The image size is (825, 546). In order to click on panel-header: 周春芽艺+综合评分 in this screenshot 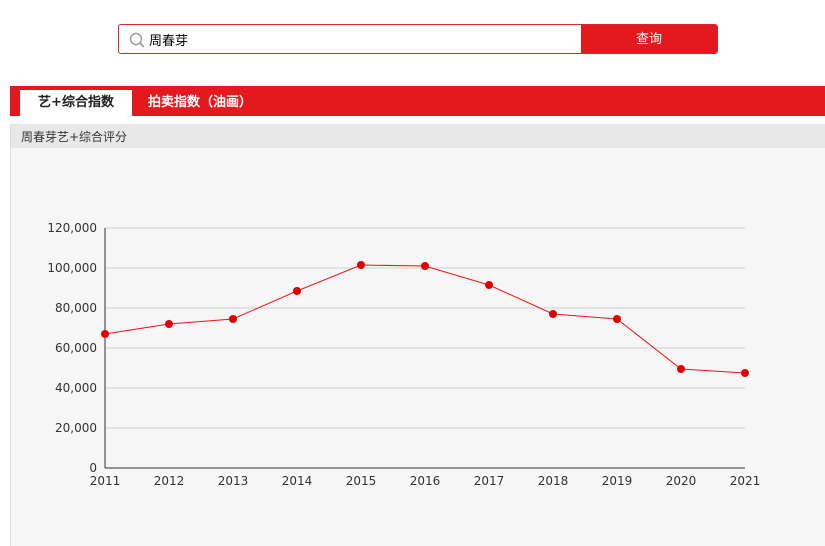, I will do `click(417, 136)`.